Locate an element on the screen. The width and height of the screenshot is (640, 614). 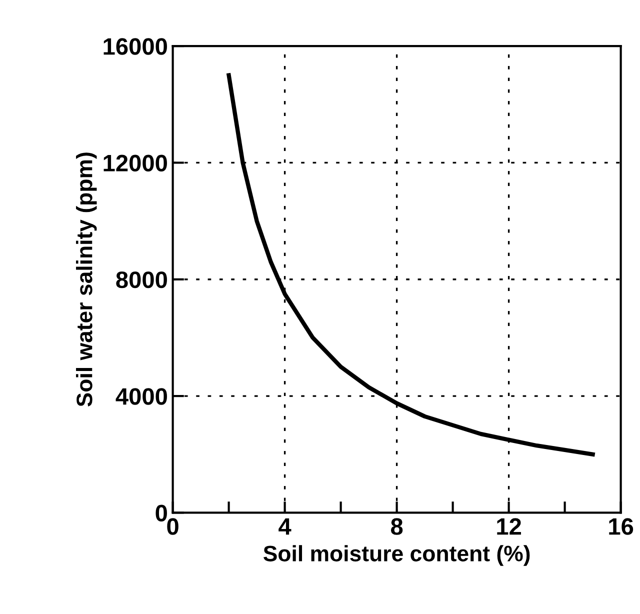
y-tick-label: 0 is located at coordinates (161, 513).